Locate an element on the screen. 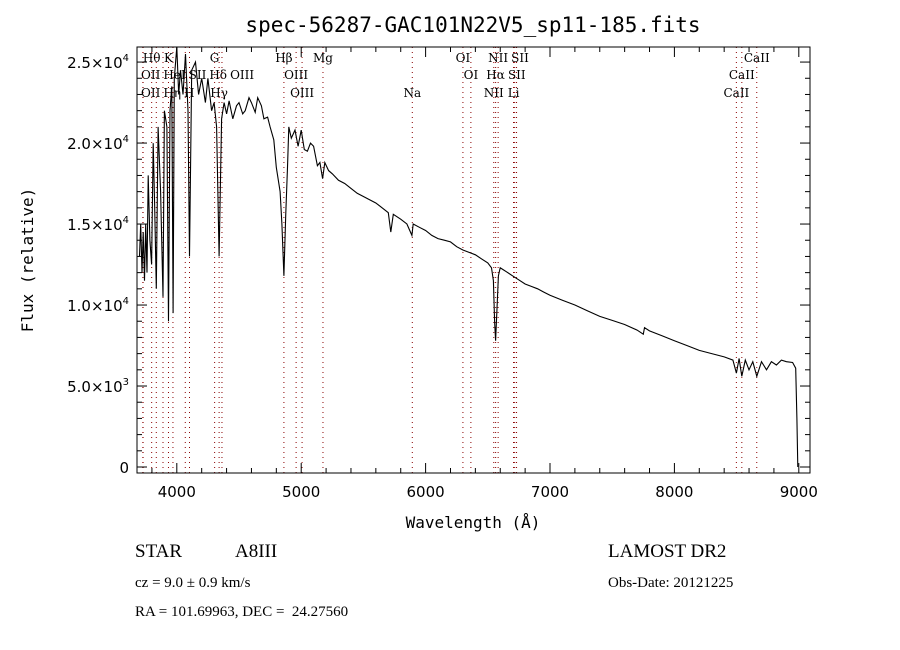  x-tick-label: 6000 is located at coordinates (426, 492).